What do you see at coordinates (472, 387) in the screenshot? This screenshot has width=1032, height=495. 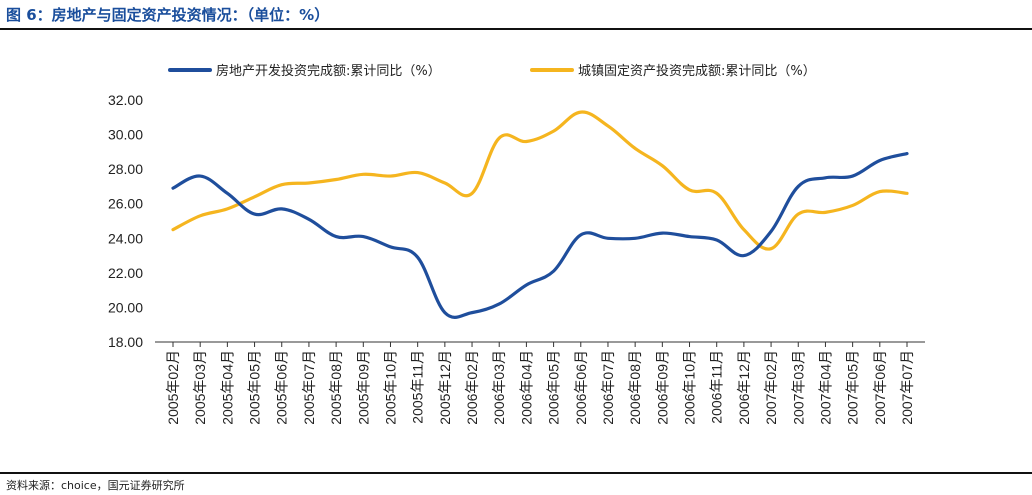 I see `x-tick-label: 2006年02月` at bounding box center [472, 387].